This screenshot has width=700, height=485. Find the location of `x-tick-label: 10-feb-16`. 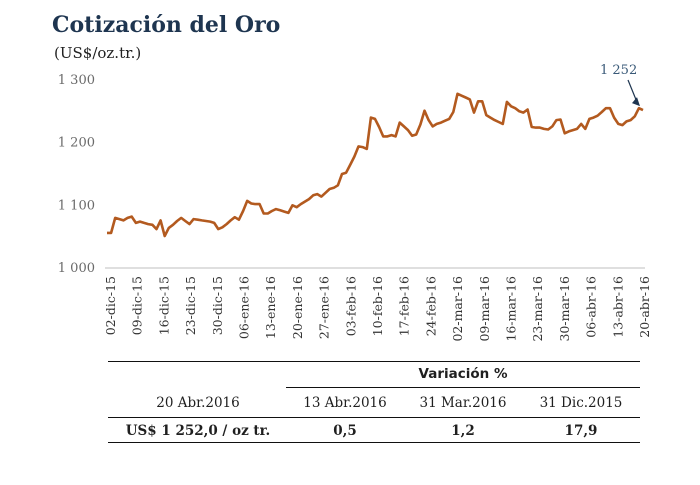

x-tick-label: 10-feb-16 is located at coordinates (377, 306).